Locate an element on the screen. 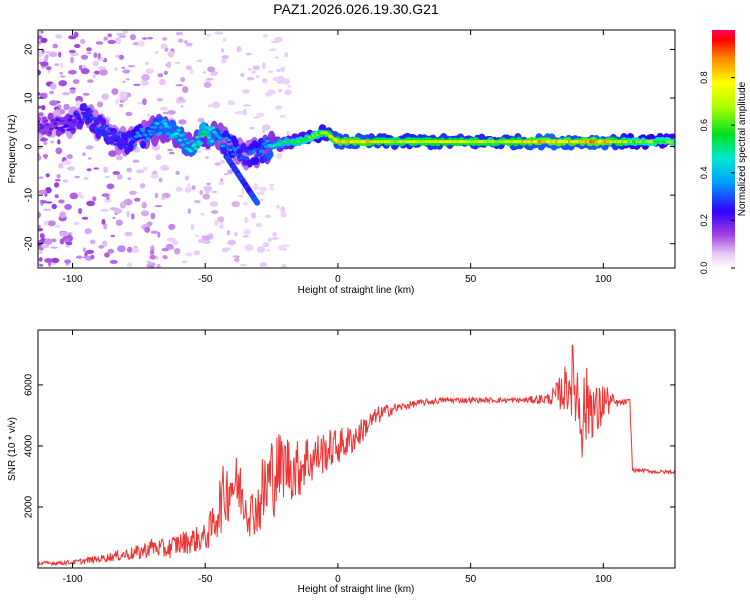  spectrogram-x-label: Height of straight line (km) is located at coordinates (356, 290).